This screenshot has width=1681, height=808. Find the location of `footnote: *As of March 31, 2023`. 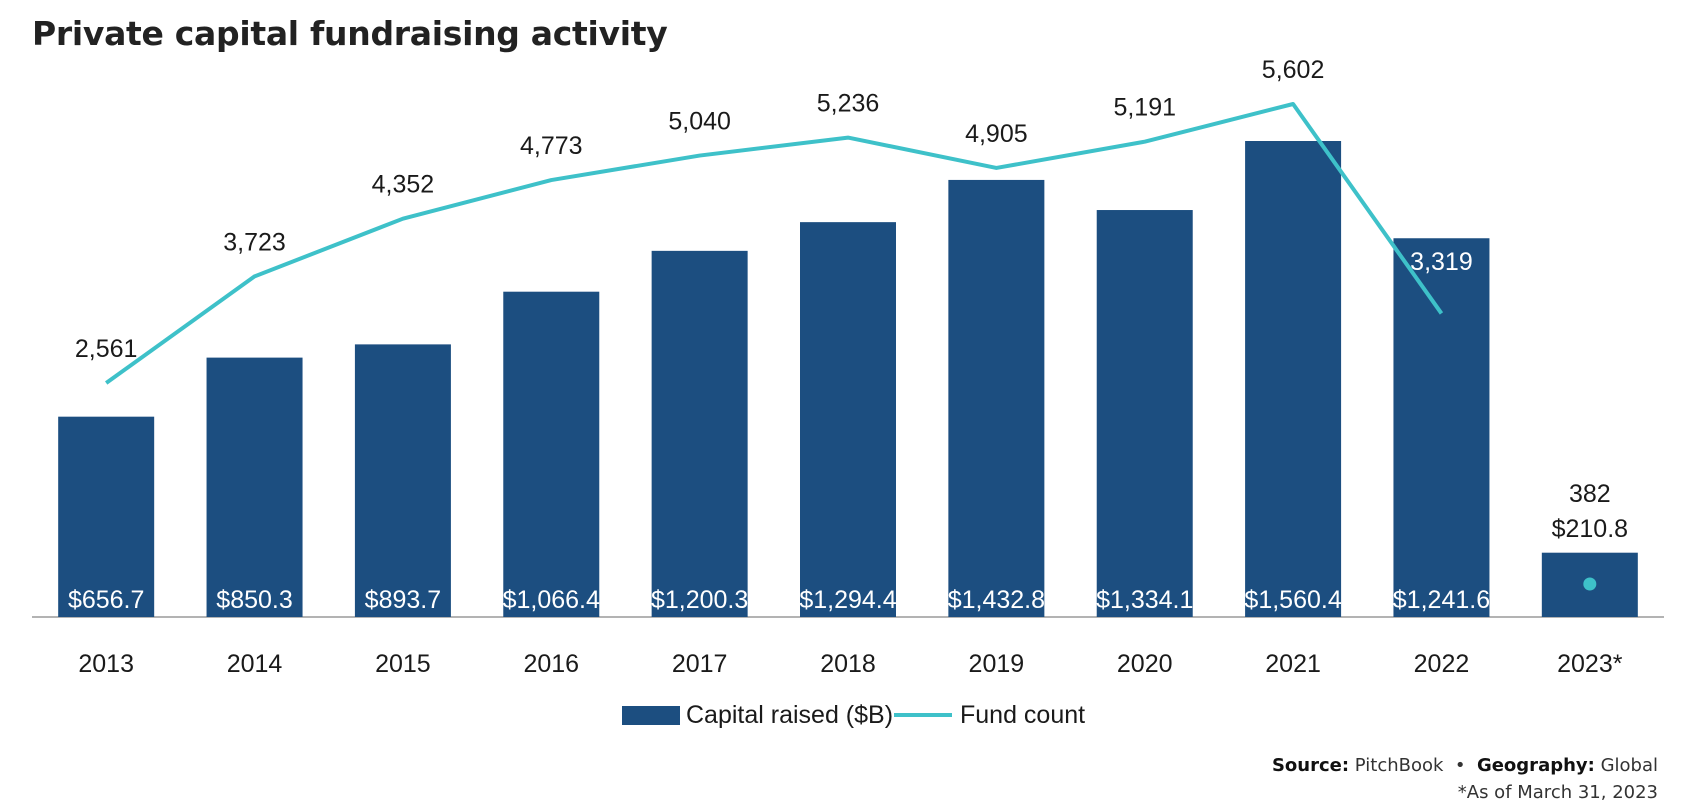

footnote: *As of March 31, 2023 is located at coordinates (1557, 792).